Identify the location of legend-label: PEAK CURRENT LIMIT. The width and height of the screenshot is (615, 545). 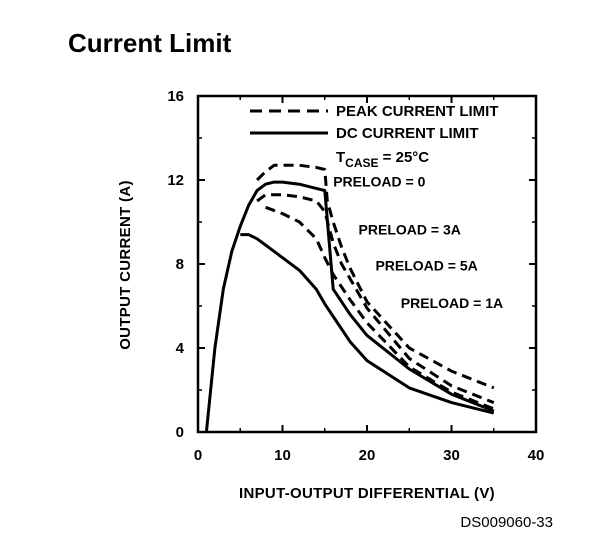
(417, 111).